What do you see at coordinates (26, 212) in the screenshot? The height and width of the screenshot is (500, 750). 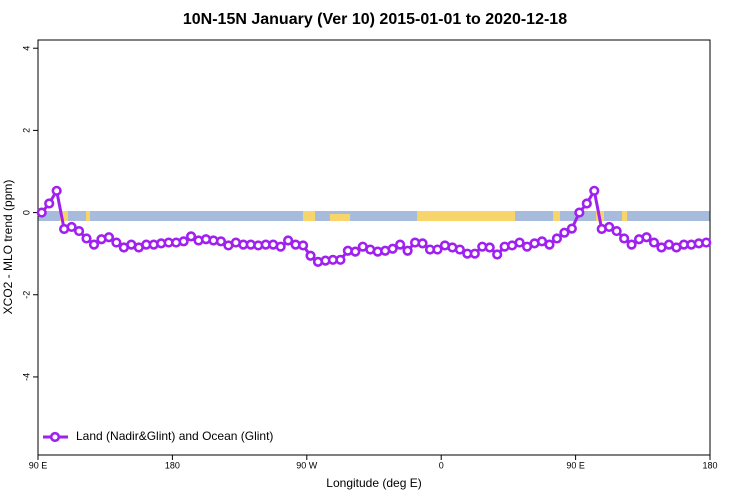 I see `y-tick-label: 0` at bounding box center [26, 212].